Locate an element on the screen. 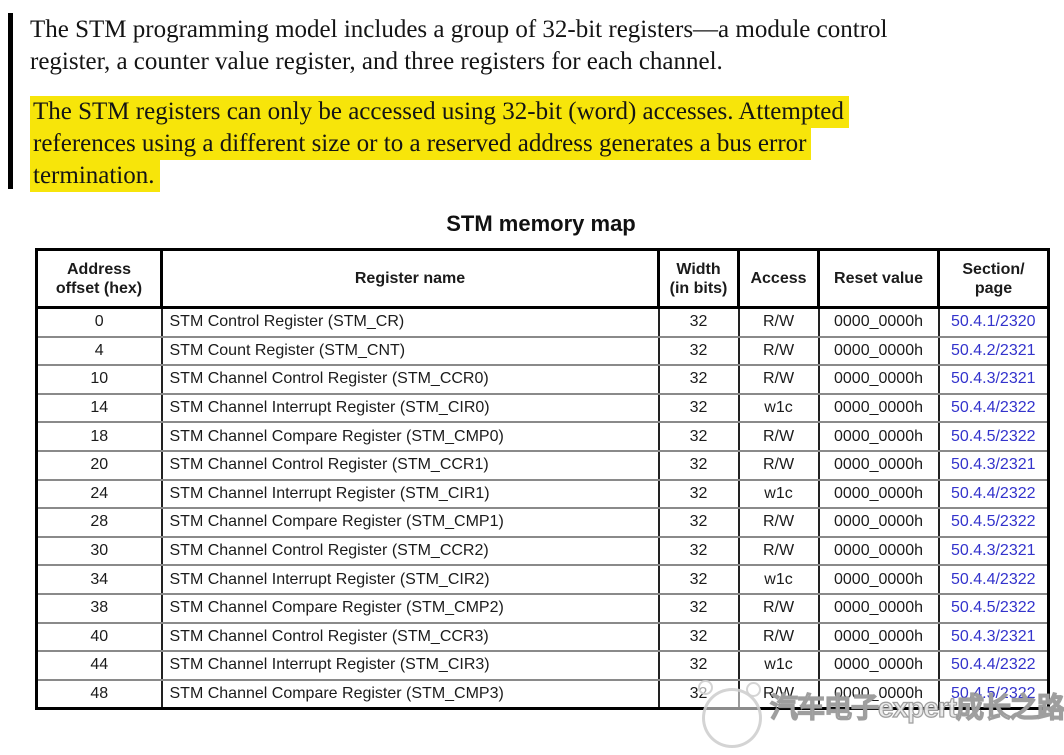 This screenshot has height=755, width=1064. cell-address-offset: 34 is located at coordinates (99, 579).